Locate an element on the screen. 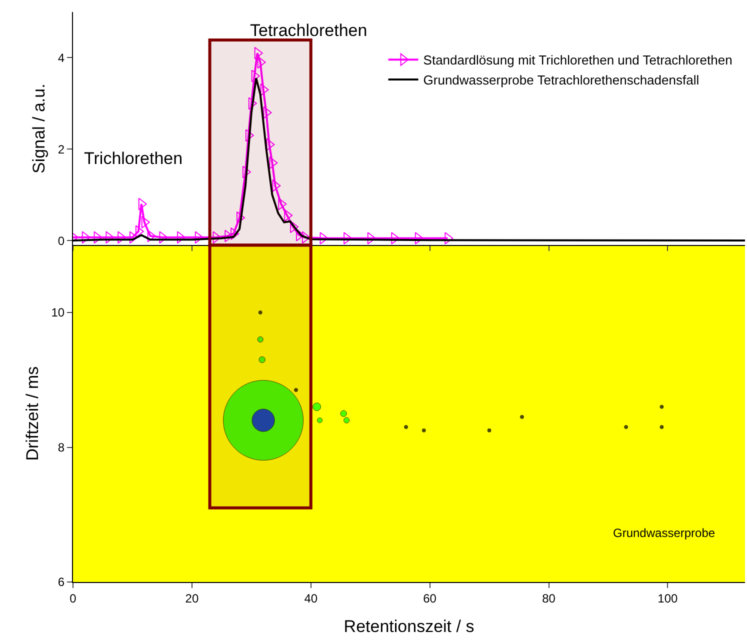 The height and width of the screenshot is (641, 747). x-tick-label: 80 is located at coordinates (549, 598).